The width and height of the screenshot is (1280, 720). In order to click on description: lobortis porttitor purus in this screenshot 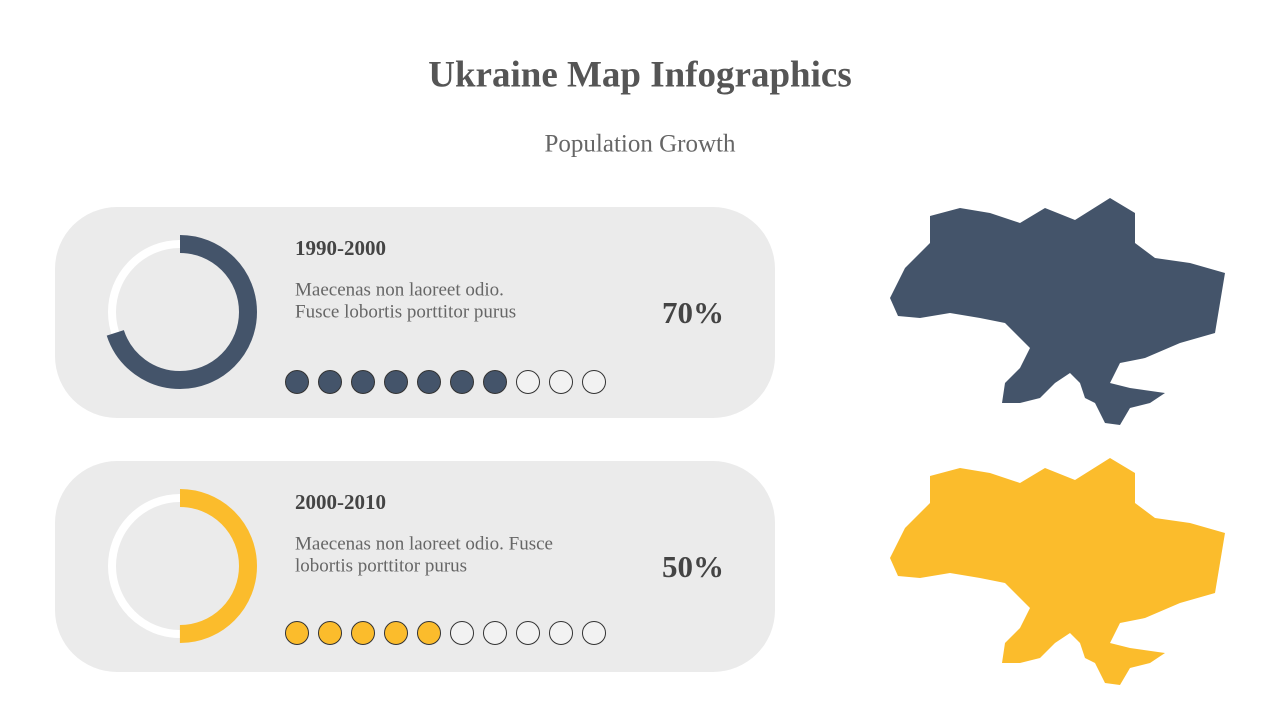, I will do `click(381, 565)`.